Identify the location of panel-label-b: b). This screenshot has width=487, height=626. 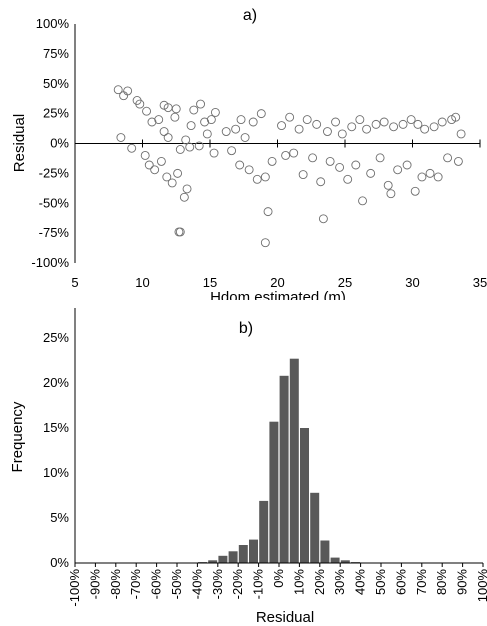
(246, 328).